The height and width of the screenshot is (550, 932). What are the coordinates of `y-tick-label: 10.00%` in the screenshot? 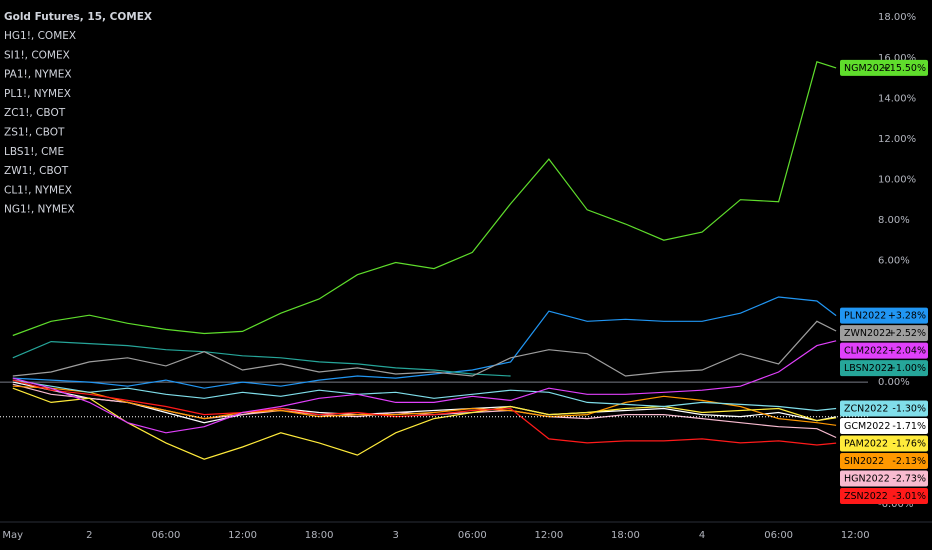 It's located at (897, 179).